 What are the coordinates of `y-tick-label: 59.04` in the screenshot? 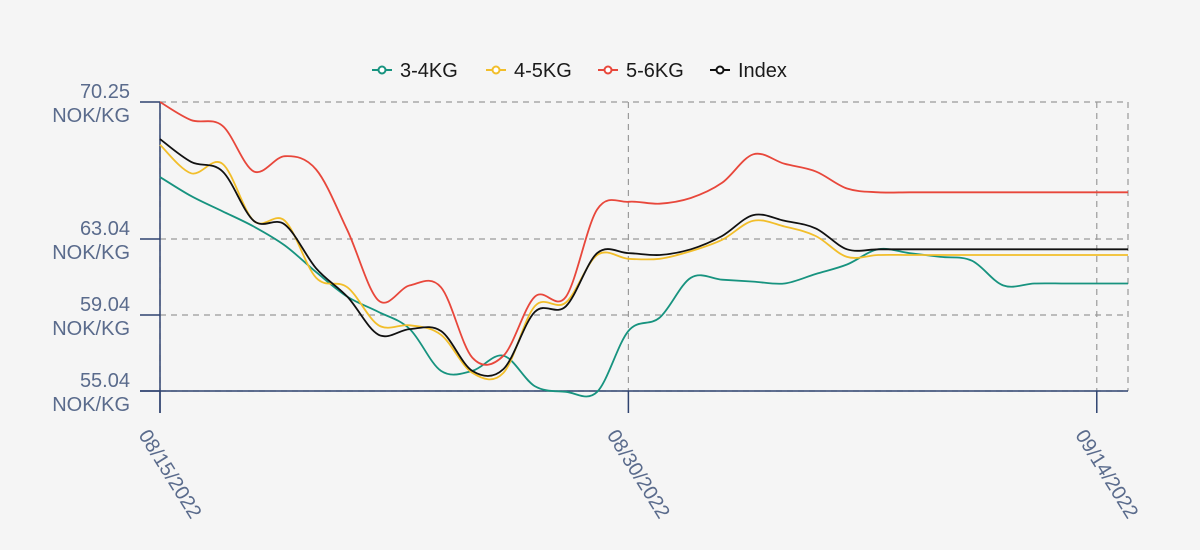 It's located at (105, 305).